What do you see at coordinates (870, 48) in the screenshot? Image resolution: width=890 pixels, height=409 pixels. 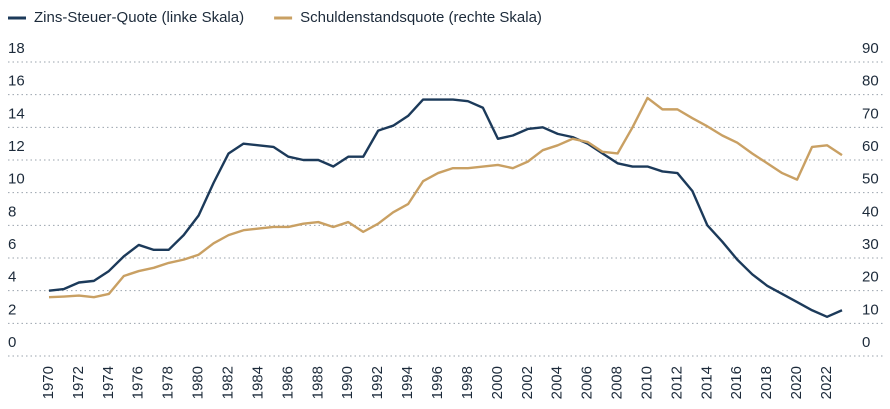 I see `y2-tick-label: 90` at bounding box center [870, 48].